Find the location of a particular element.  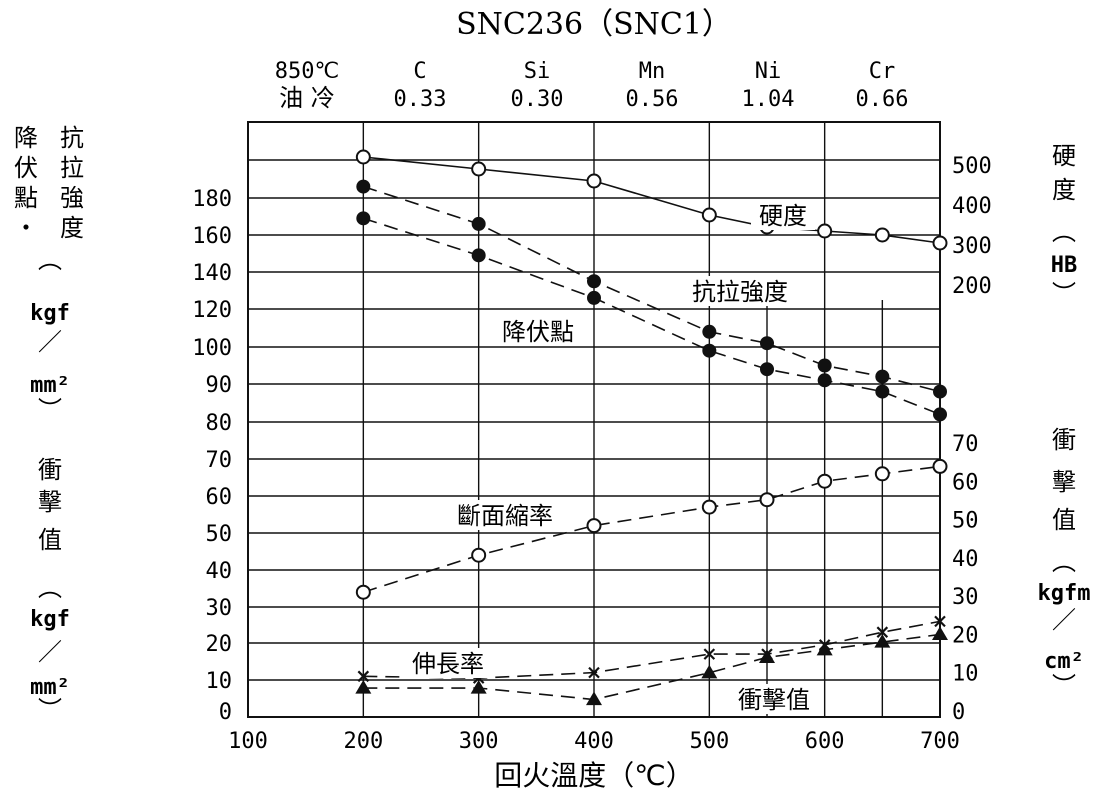

series-label: 抗拉強度 is located at coordinates (740, 292).